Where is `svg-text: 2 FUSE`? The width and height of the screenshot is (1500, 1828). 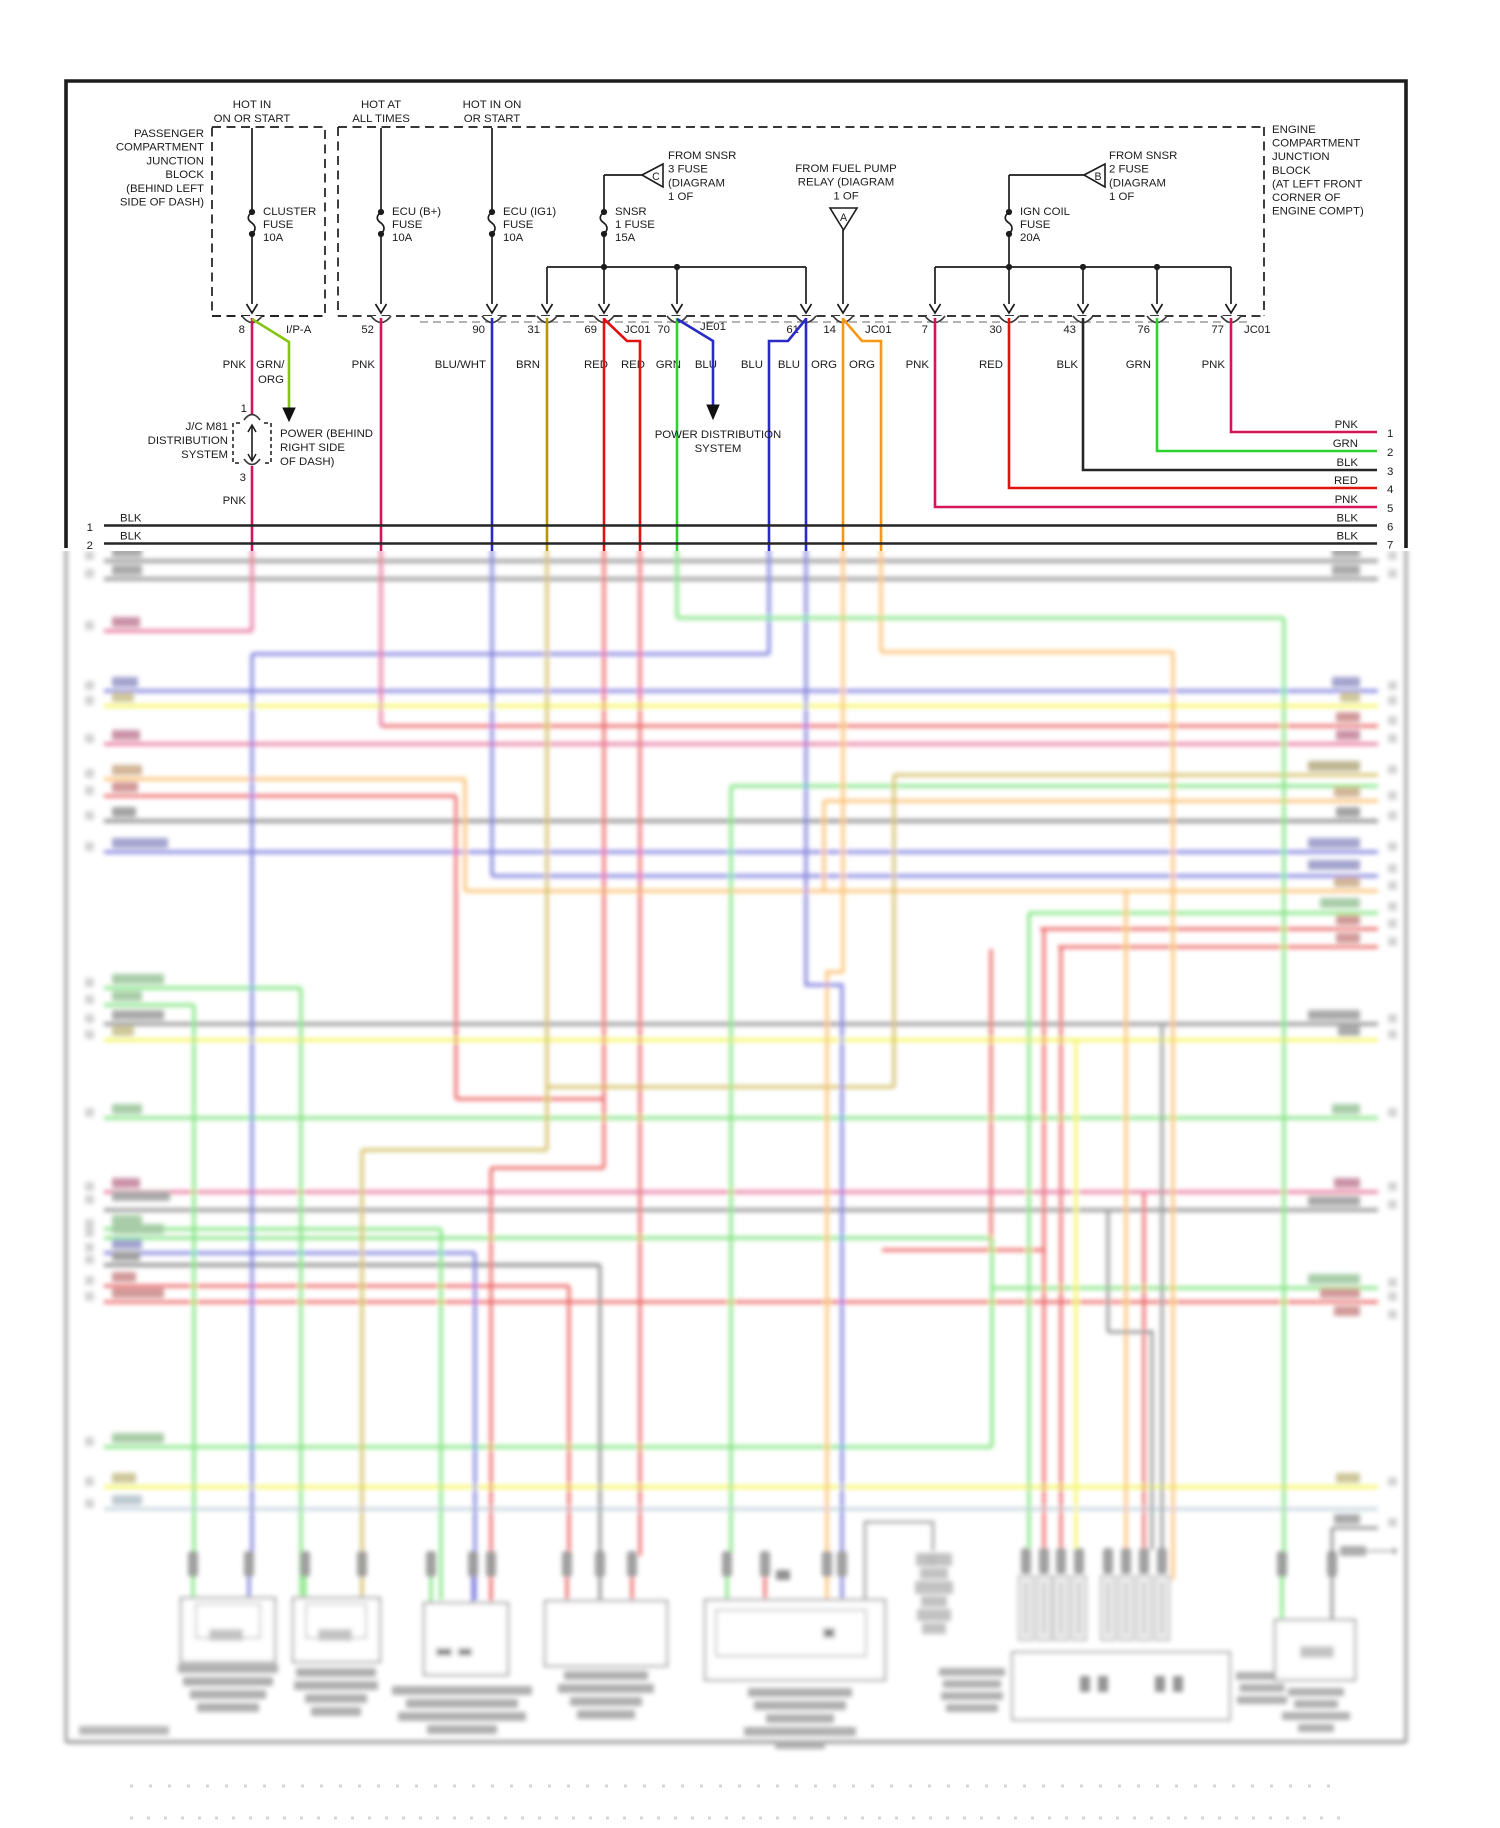
svg-text: 2 FUSE is located at coordinates (1129, 170).